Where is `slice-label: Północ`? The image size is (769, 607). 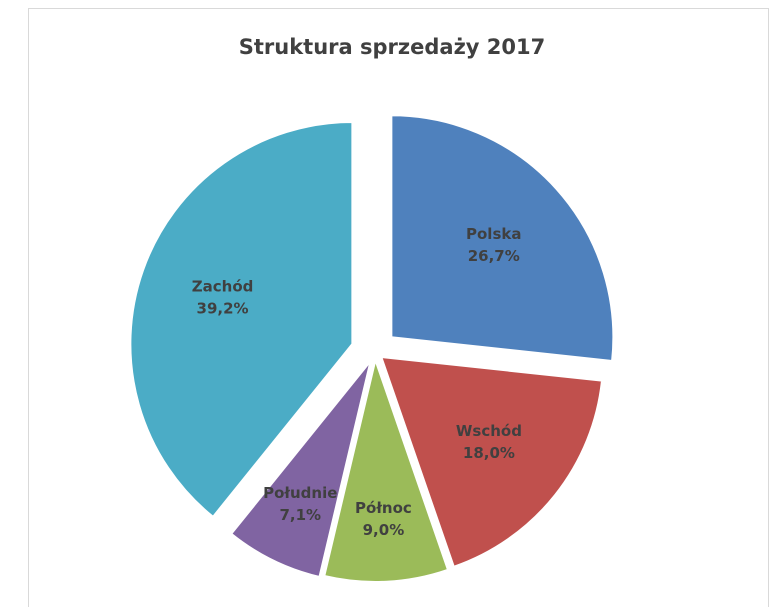
slice-label: Północ is located at coordinates (383, 508).